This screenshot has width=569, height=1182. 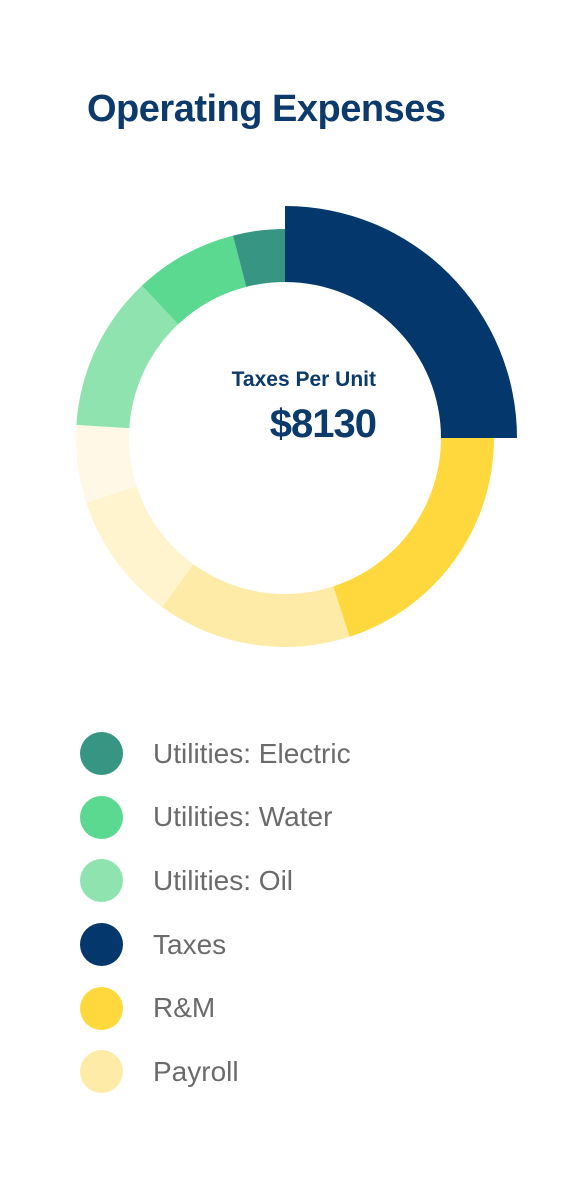 What do you see at coordinates (259, 258) in the screenshot?
I see `donut-slice-utilities-electric` at bounding box center [259, 258].